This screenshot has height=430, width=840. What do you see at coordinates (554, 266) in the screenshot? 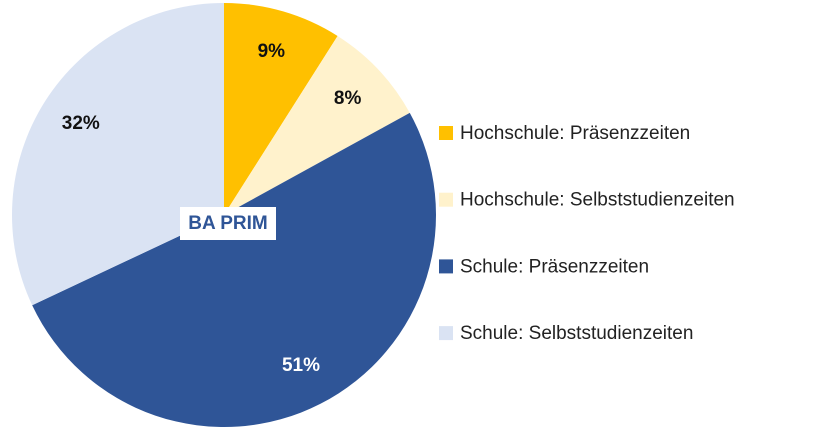
I see `legend-label: Schule: Präsenzzeiten` at bounding box center [554, 266].